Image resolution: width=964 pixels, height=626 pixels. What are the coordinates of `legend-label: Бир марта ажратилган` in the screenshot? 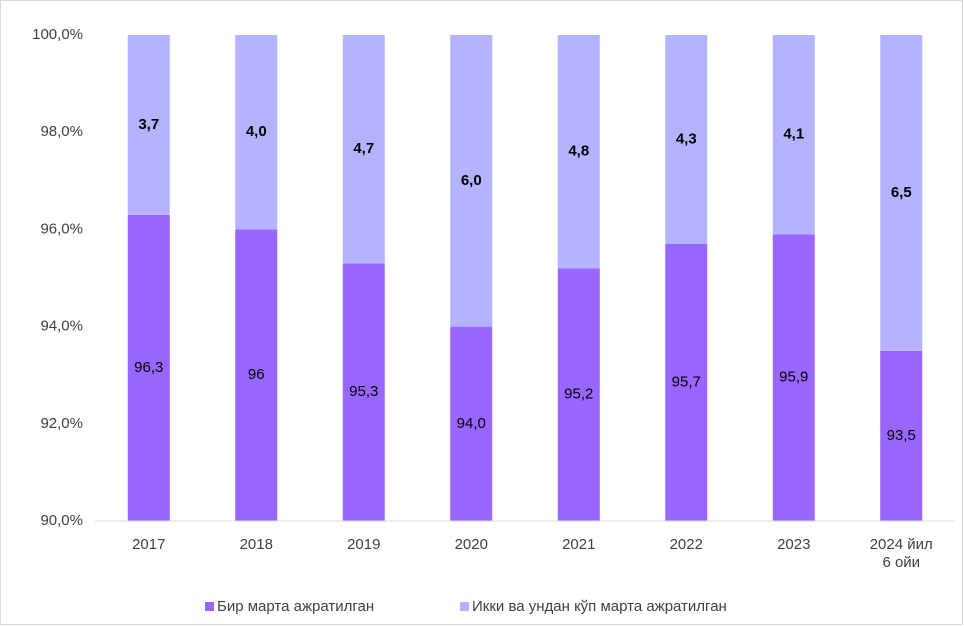 It's located at (295, 606).